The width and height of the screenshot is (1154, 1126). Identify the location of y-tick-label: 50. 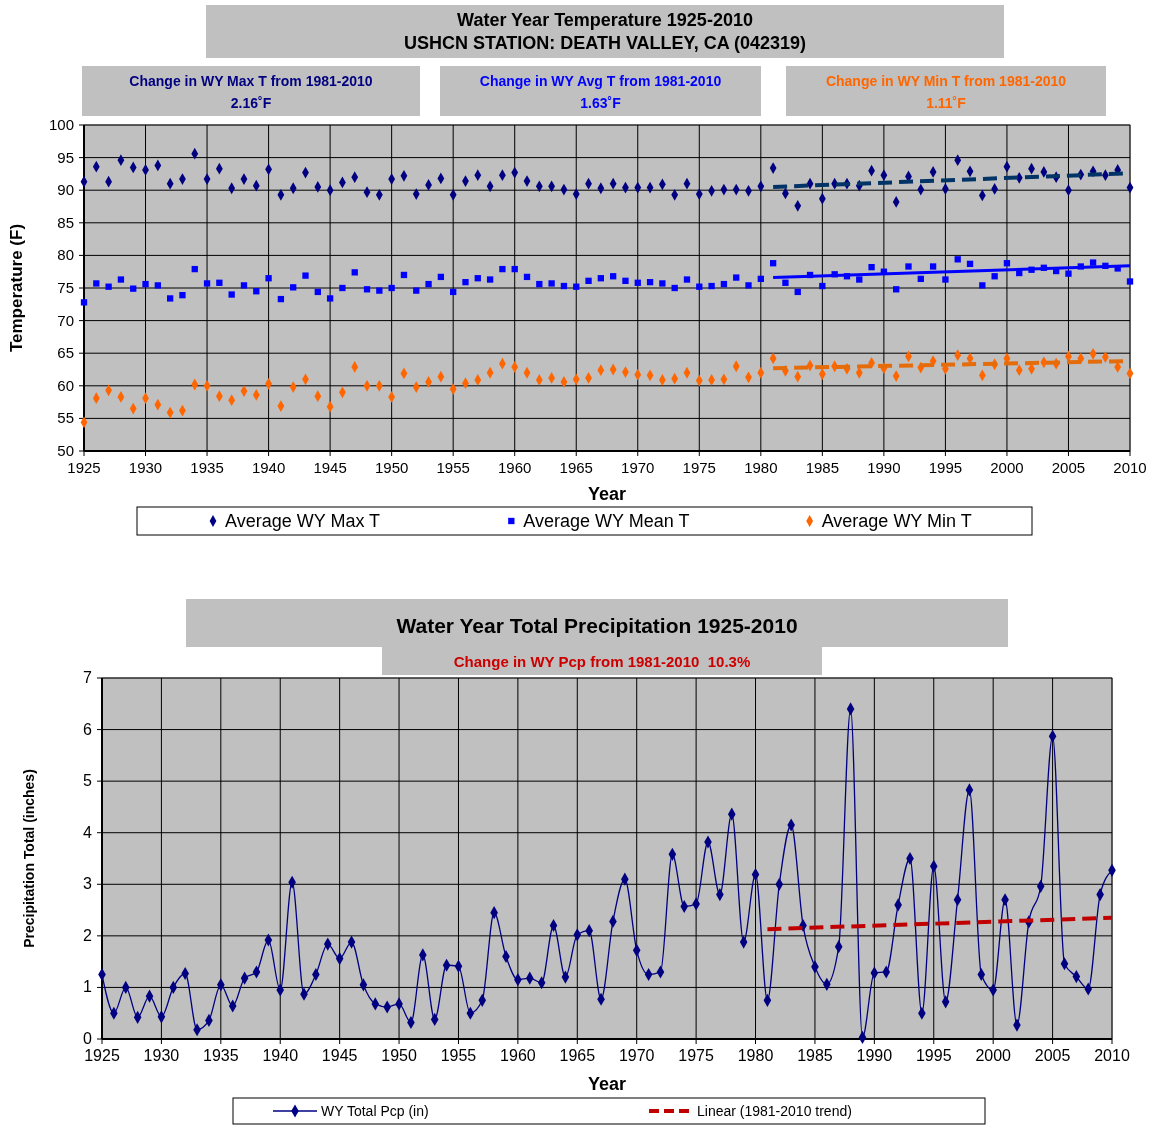
(65, 450).